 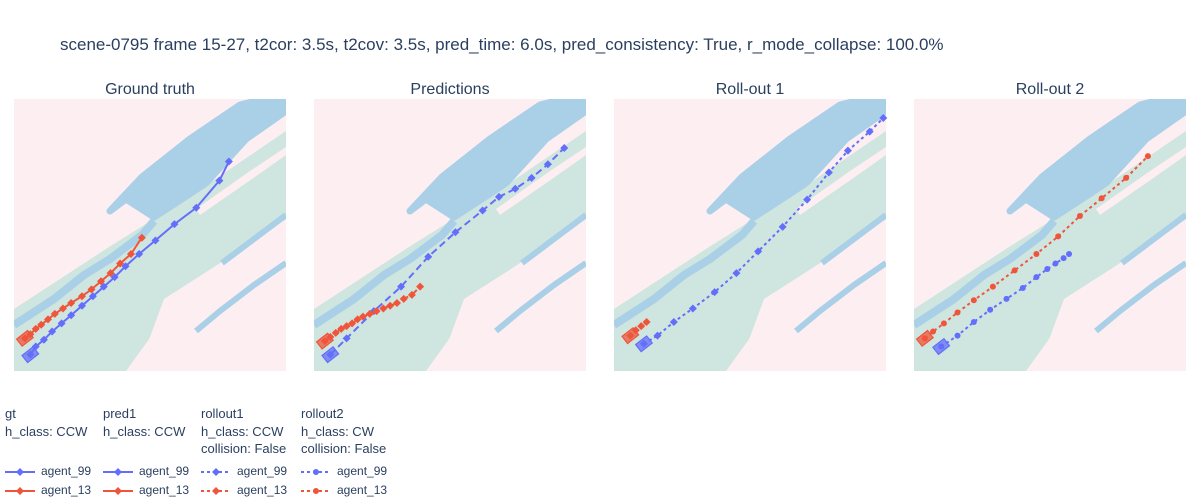 I want to click on map-background, so click(x=750, y=235).